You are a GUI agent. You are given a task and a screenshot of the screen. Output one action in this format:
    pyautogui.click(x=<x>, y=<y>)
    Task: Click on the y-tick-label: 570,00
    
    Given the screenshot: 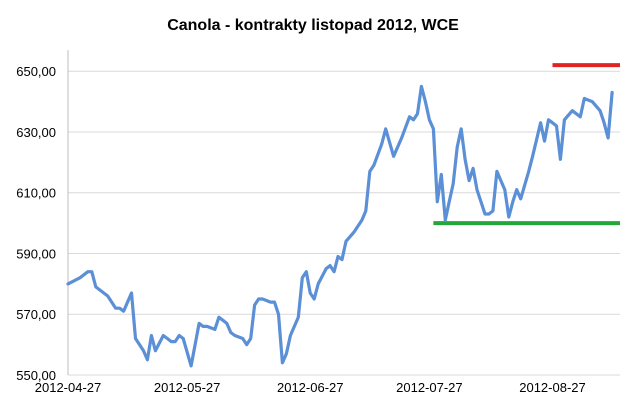 What is the action you would take?
    pyautogui.click(x=36, y=314)
    